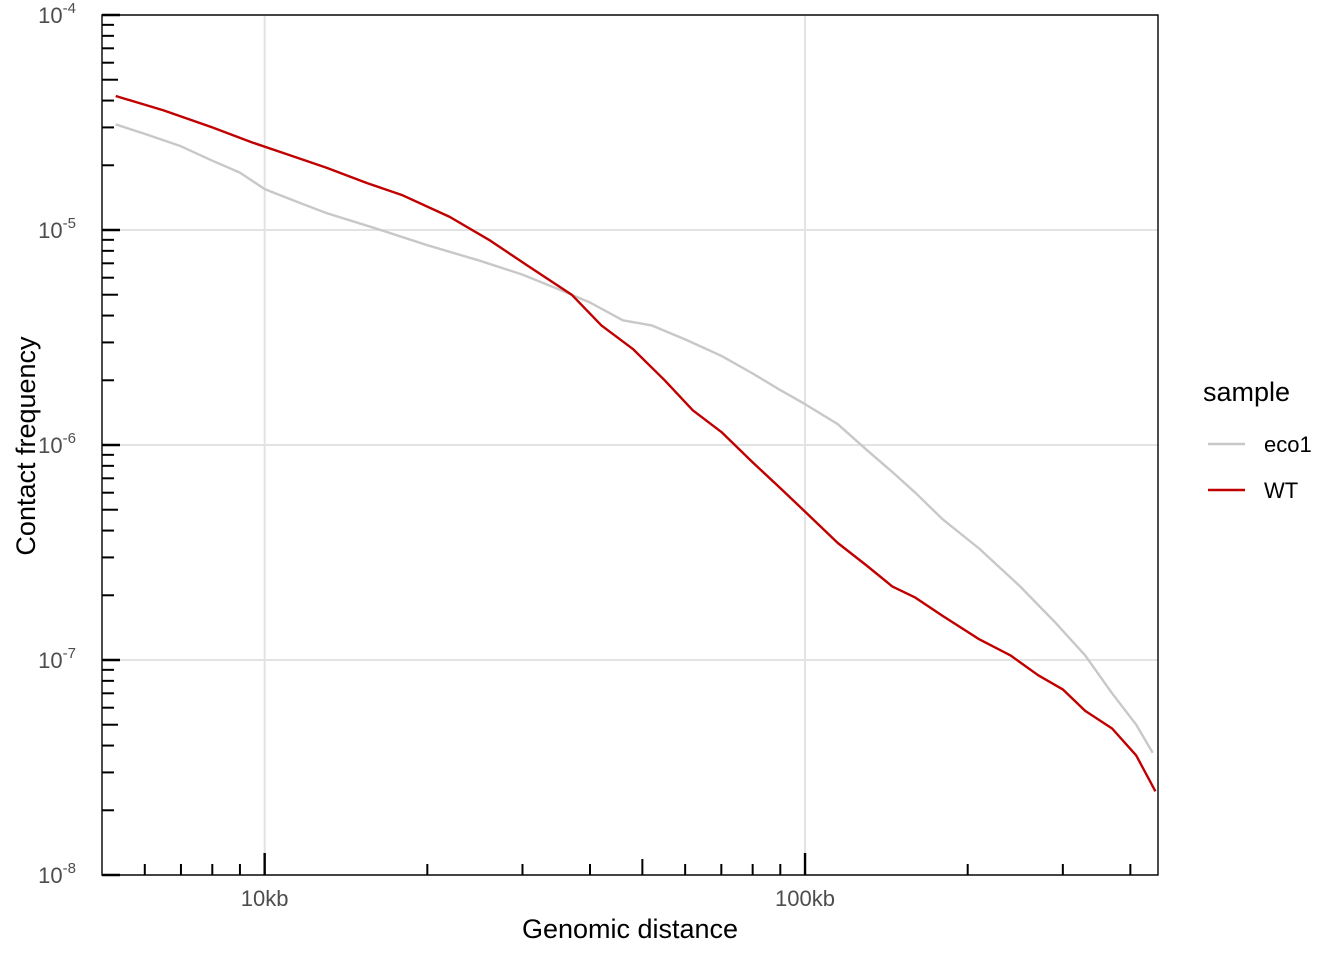  What do you see at coordinates (57, 874) in the screenshot?
I see `y-tick-label: 10⁻⁸` at bounding box center [57, 874].